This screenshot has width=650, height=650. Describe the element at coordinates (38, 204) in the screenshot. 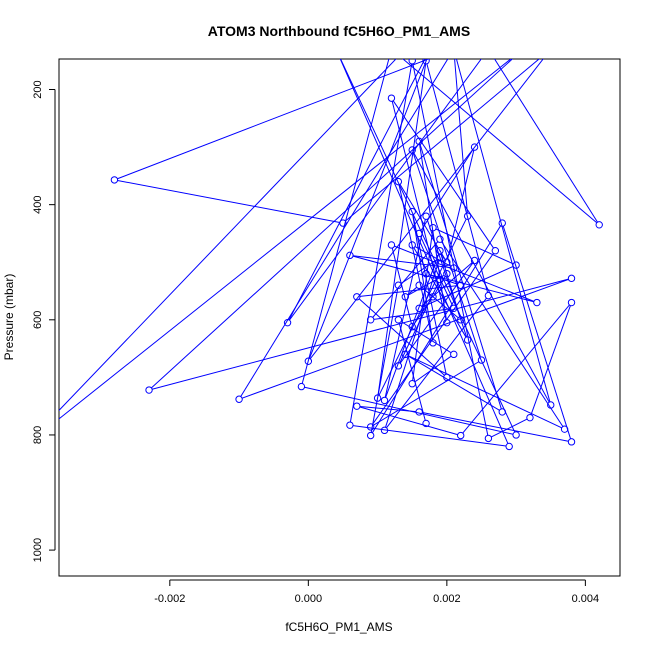

I see `y-tick-label: 400` at that location.